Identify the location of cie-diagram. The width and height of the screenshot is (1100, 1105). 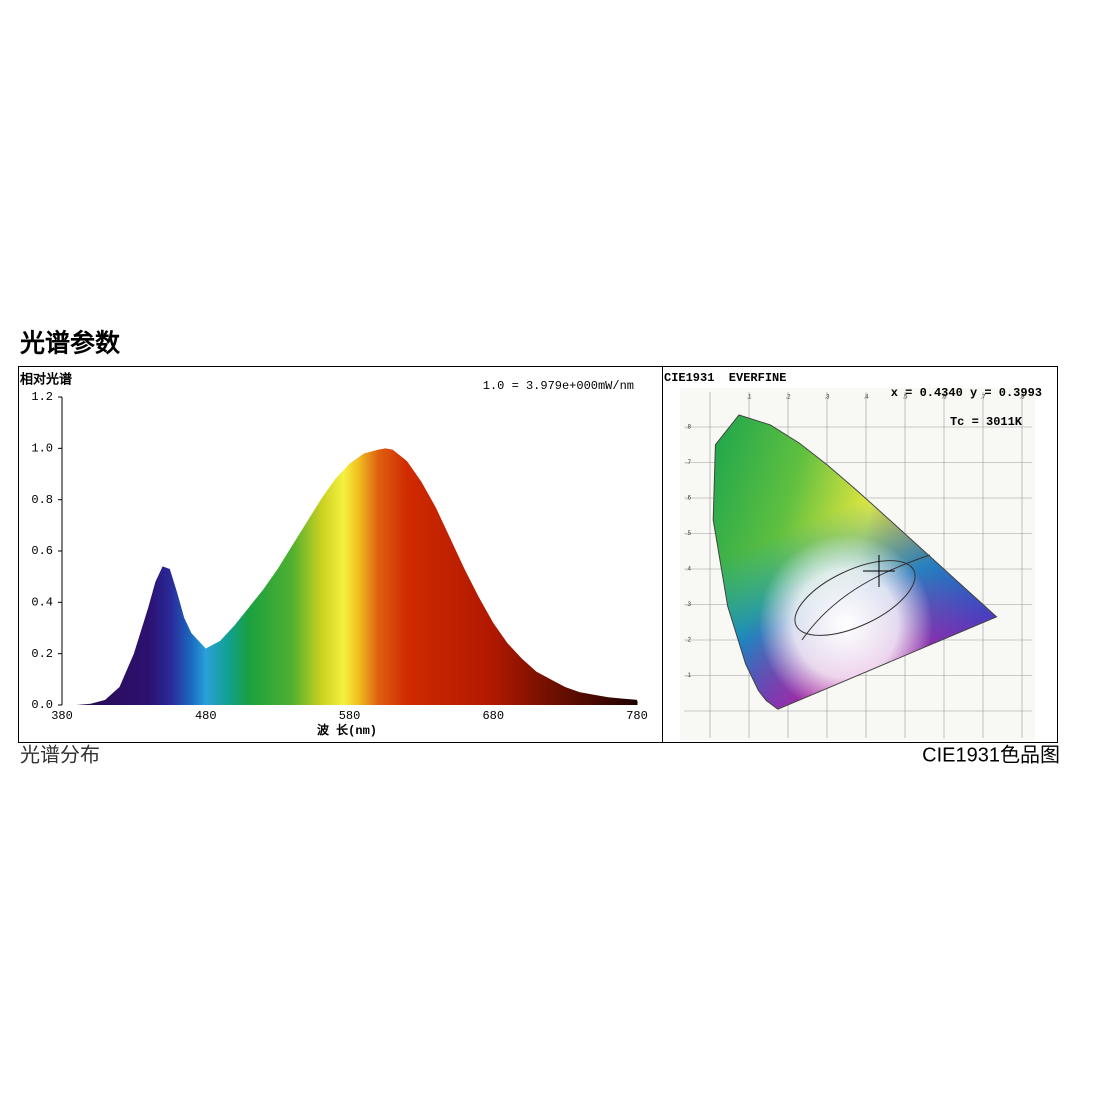
(857, 564).